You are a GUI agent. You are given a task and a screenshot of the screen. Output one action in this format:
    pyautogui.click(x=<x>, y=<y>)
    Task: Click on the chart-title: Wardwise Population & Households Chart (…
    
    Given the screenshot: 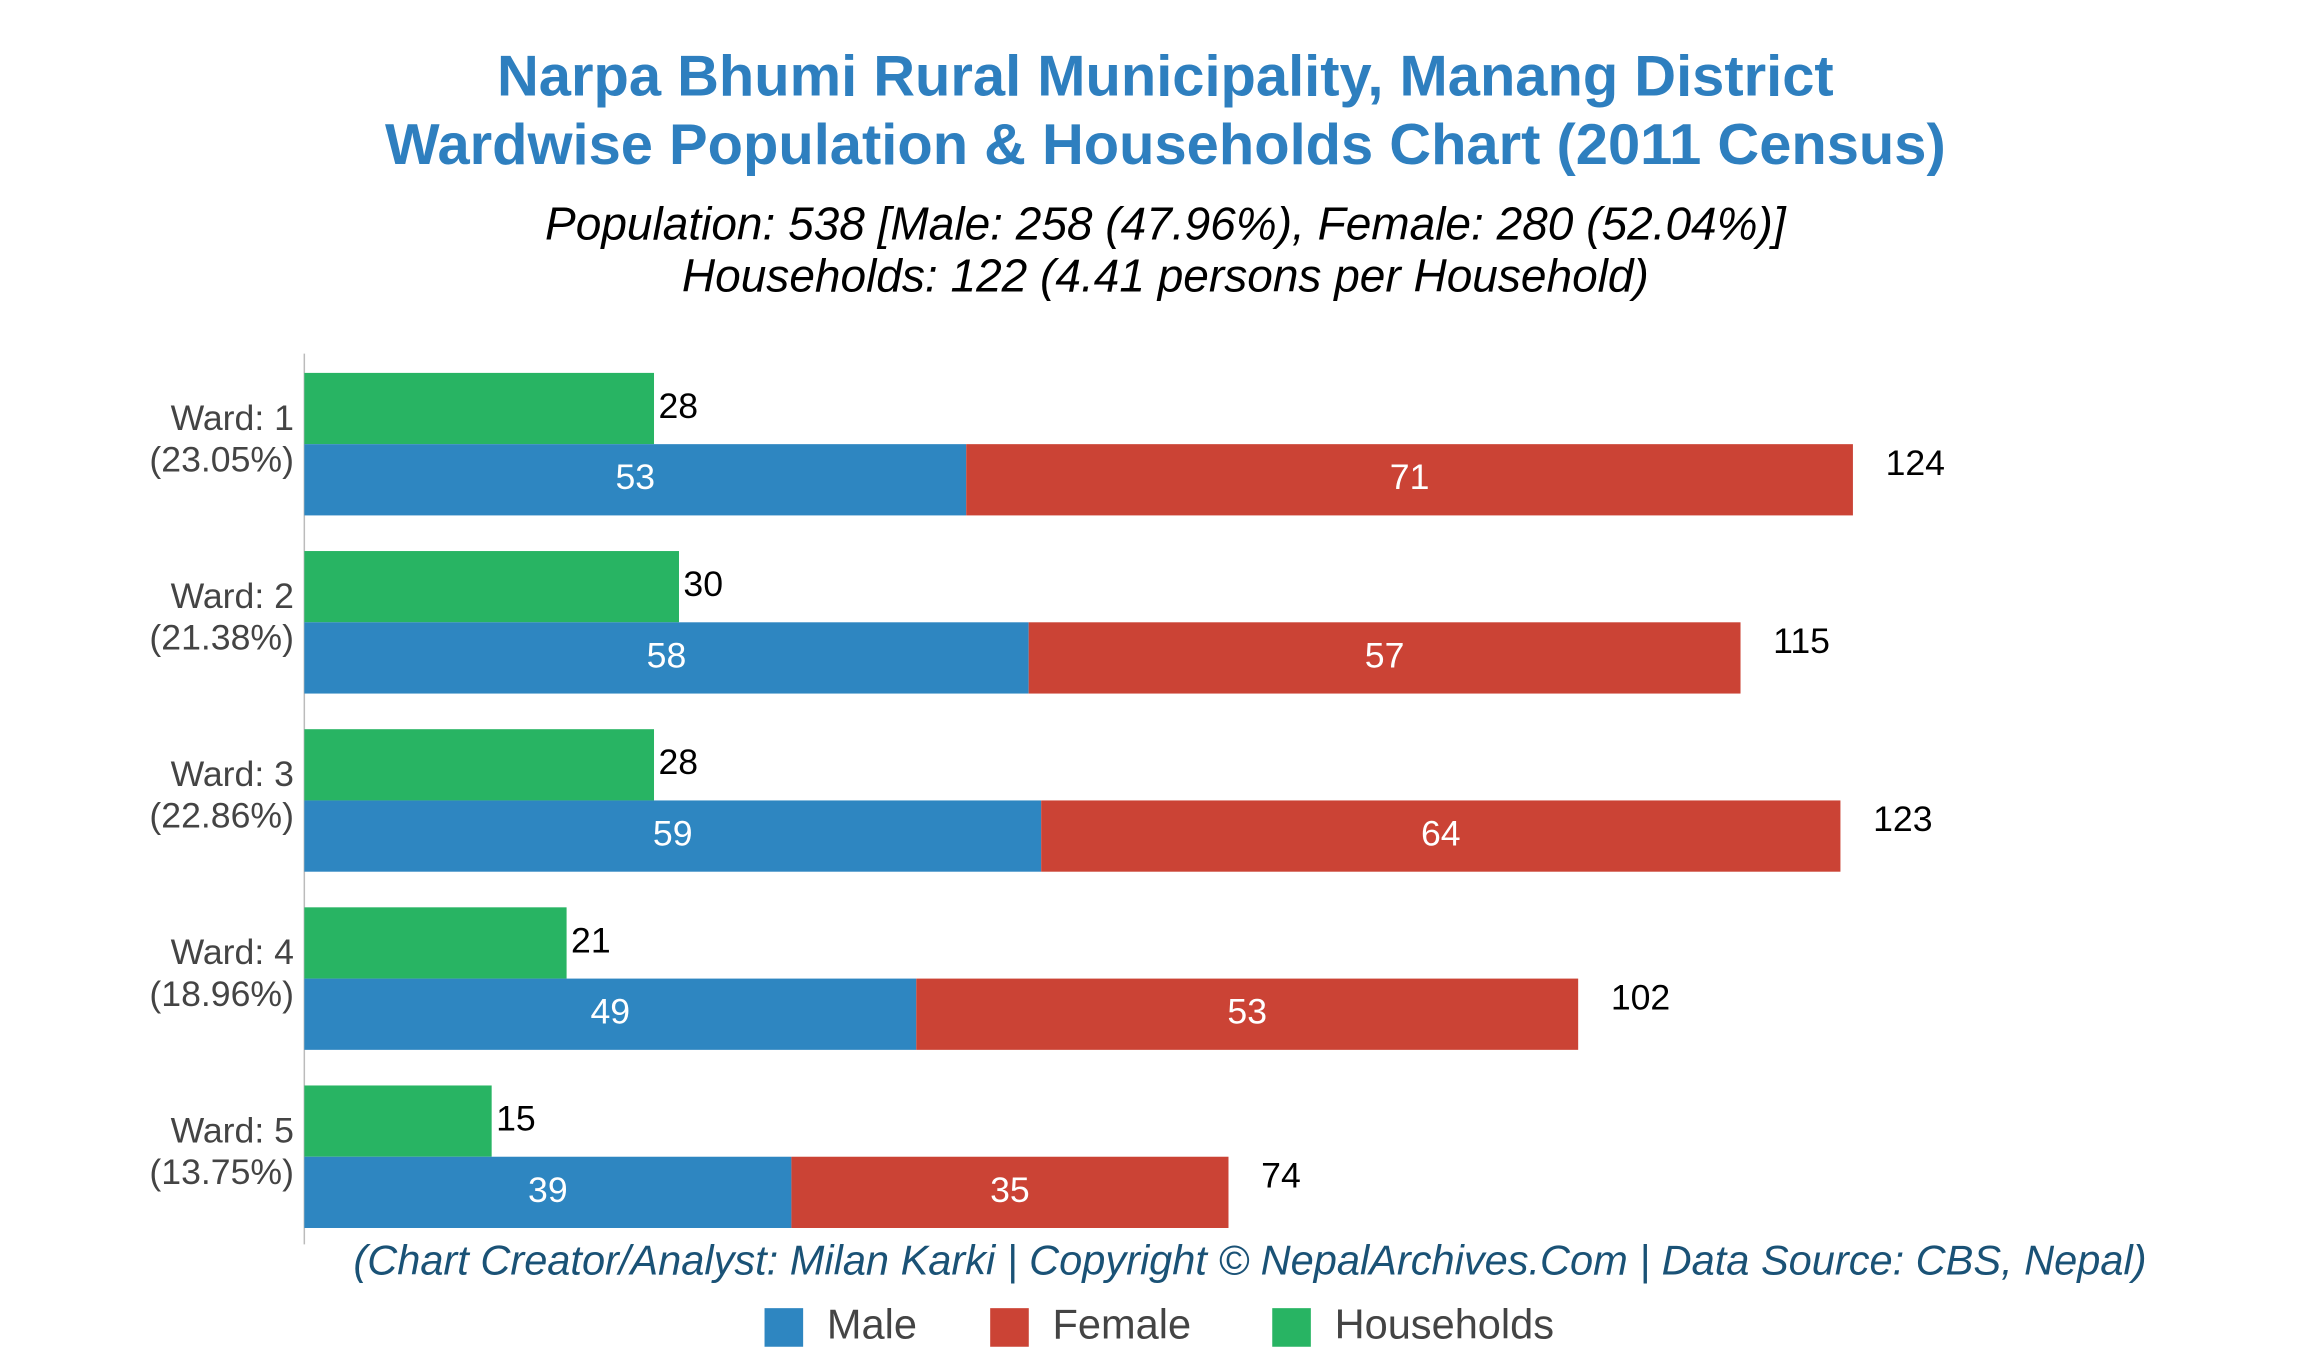 What is the action you would take?
    pyautogui.click(x=1165, y=145)
    